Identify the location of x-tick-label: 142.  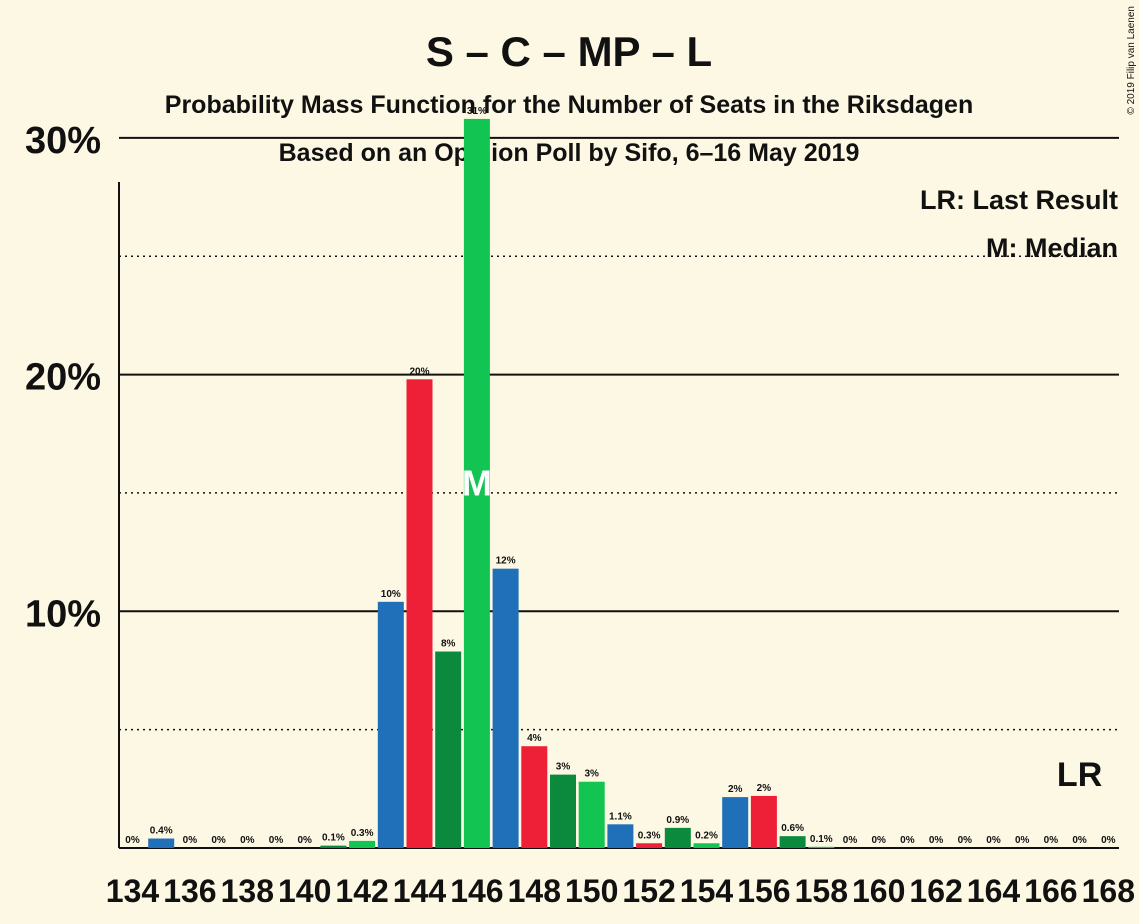
(361, 891).